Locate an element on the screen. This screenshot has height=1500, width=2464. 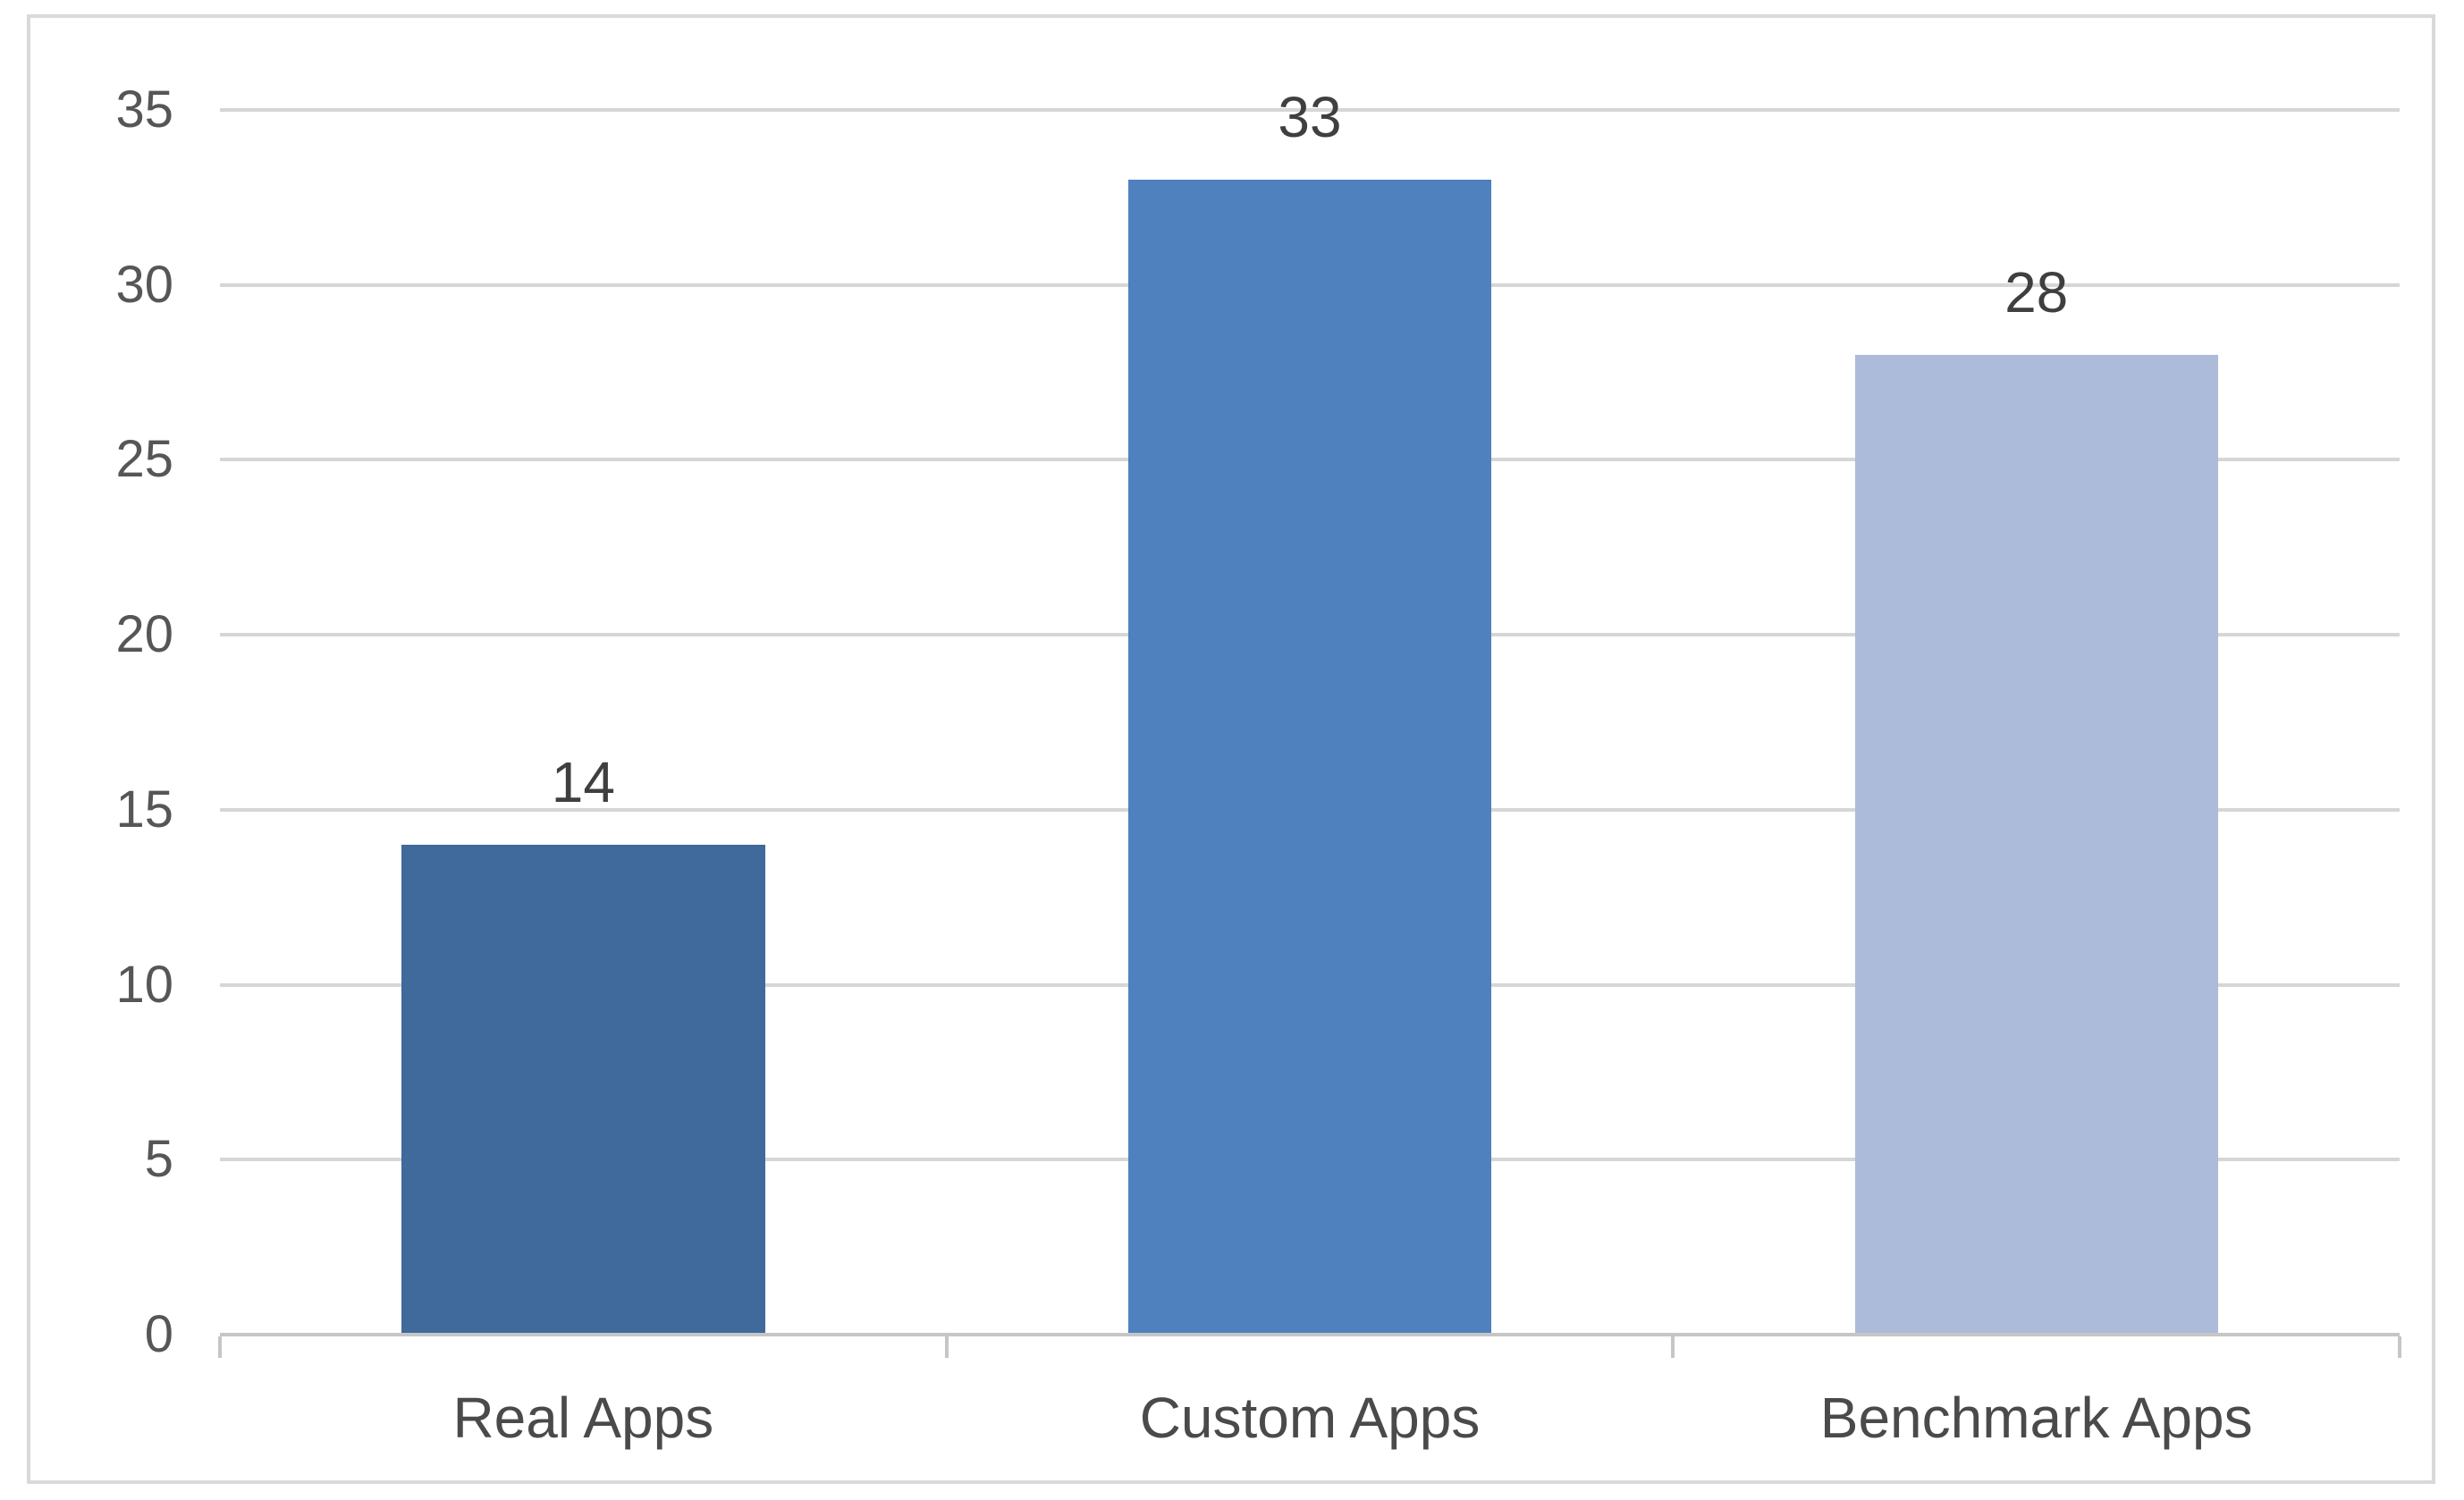
y-axis-tick-label: 10 is located at coordinates (144, 984).